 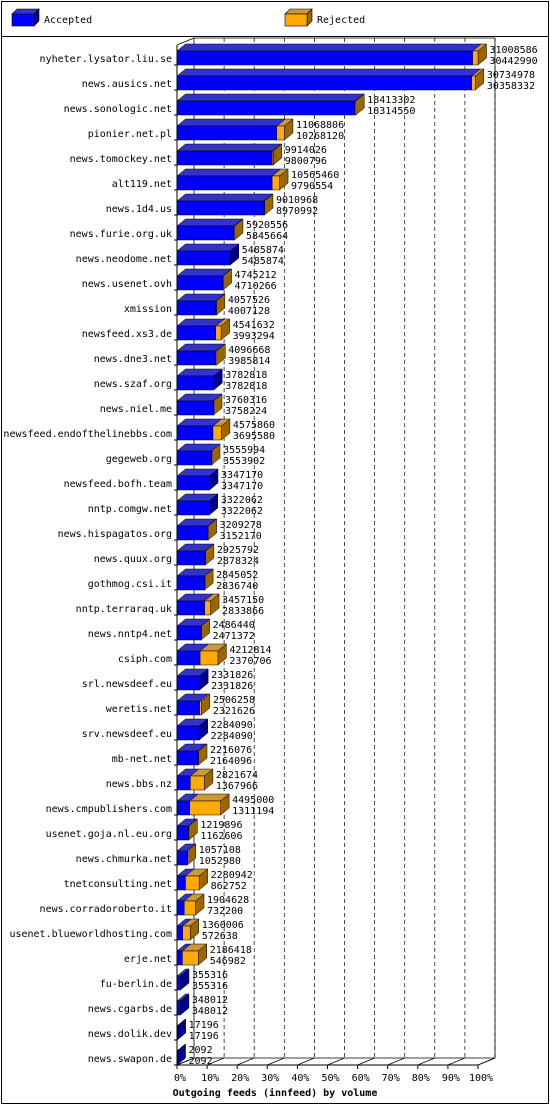 I want to click on row-value-accepted-10: 4007128, so click(x=249, y=311).